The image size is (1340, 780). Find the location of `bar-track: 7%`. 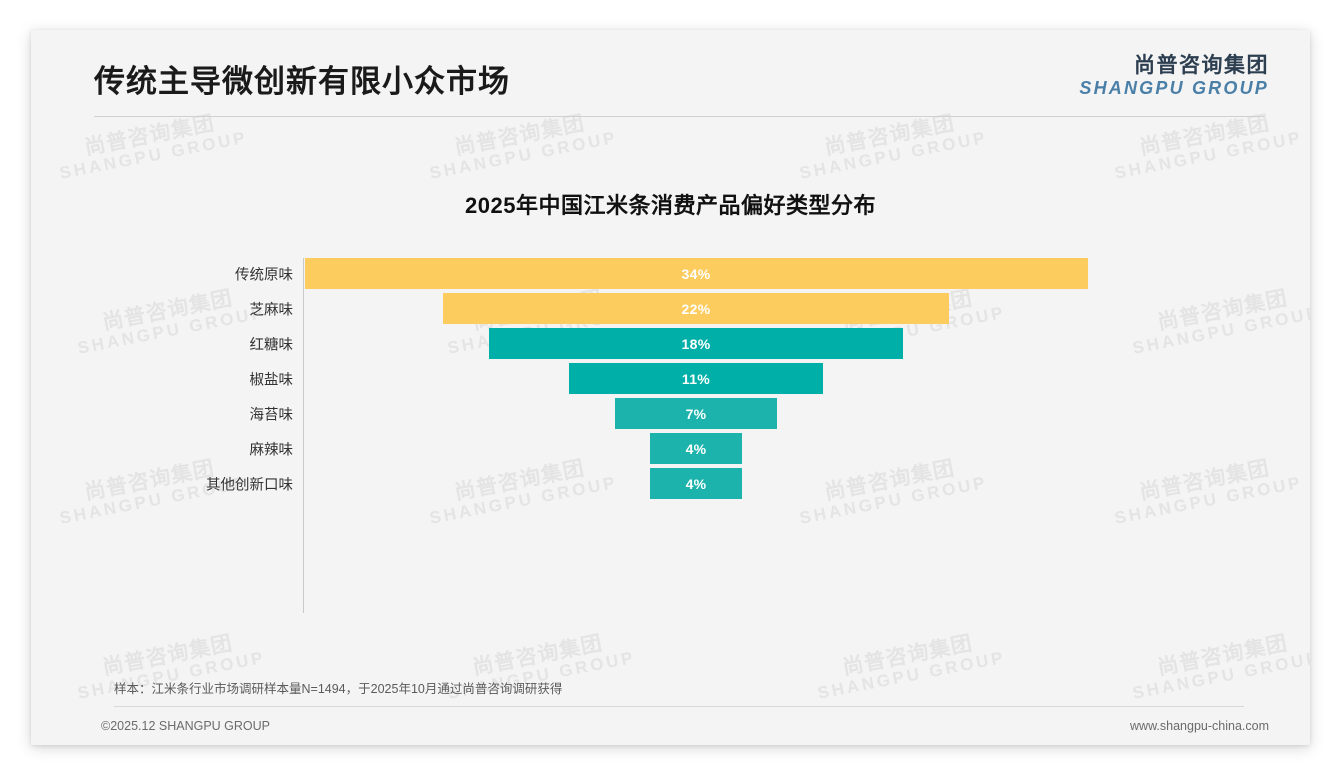

bar-track: 7% is located at coordinates (807, 413).